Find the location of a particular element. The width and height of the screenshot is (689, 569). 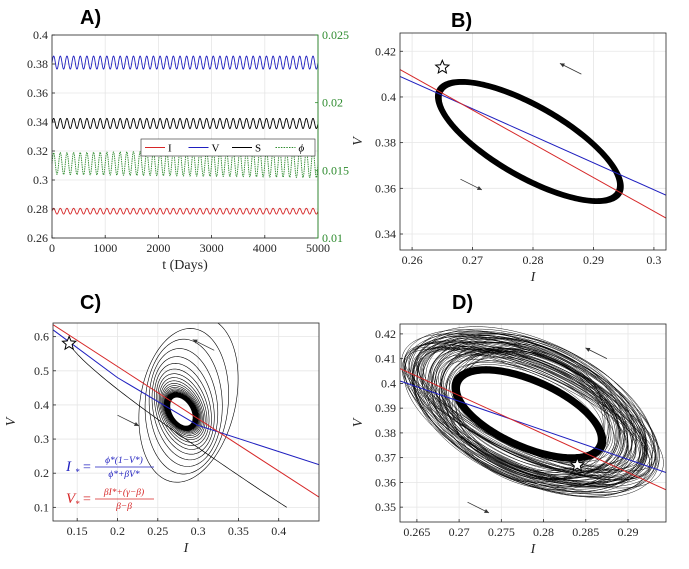

x-tick-label: 2000 is located at coordinates (158, 248).